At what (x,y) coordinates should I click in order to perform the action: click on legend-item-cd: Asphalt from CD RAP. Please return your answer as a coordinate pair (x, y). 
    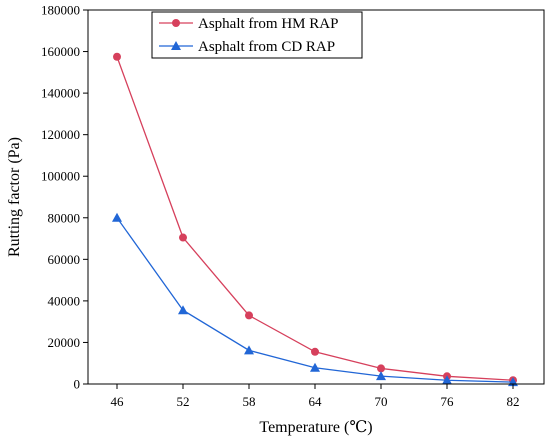
    Looking at the image, I should click on (247, 47).